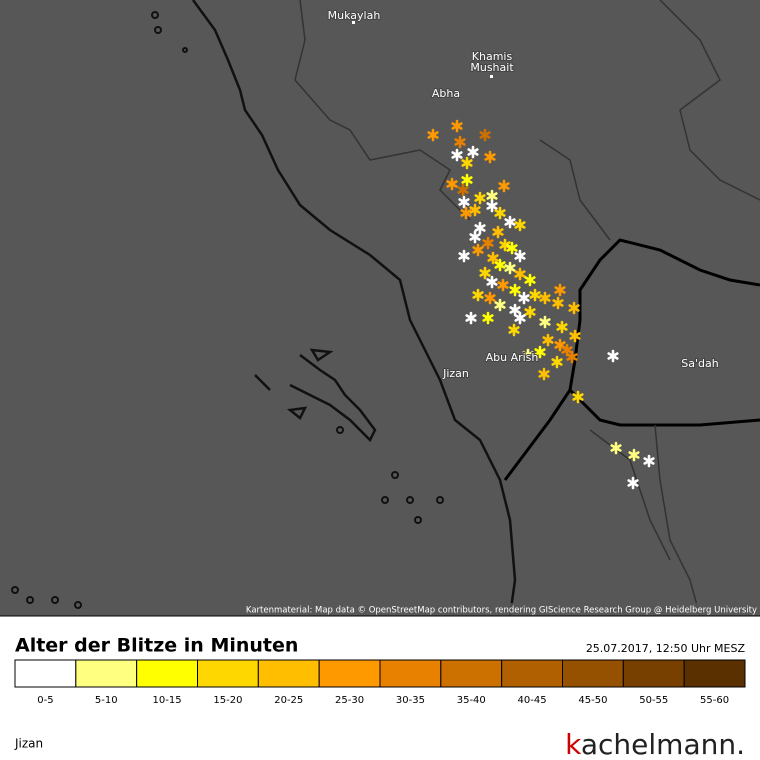 The width and height of the screenshot is (760, 760). What do you see at coordinates (471, 700) in the screenshot?
I see `legend-label: 35-40` at bounding box center [471, 700].